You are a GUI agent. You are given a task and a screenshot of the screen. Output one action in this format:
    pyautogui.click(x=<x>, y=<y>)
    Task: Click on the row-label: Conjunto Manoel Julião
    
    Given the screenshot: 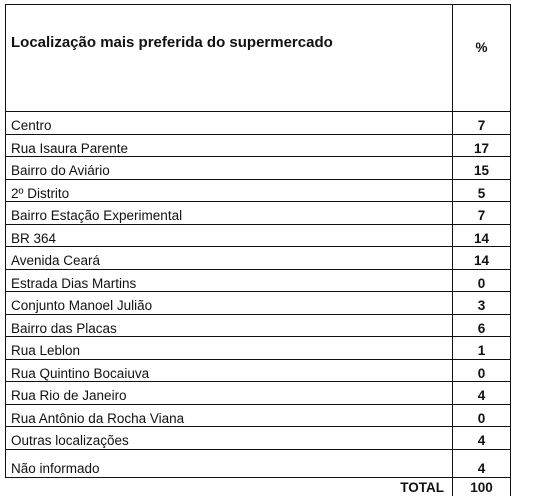 What is the action you would take?
    pyautogui.click(x=229, y=303)
    